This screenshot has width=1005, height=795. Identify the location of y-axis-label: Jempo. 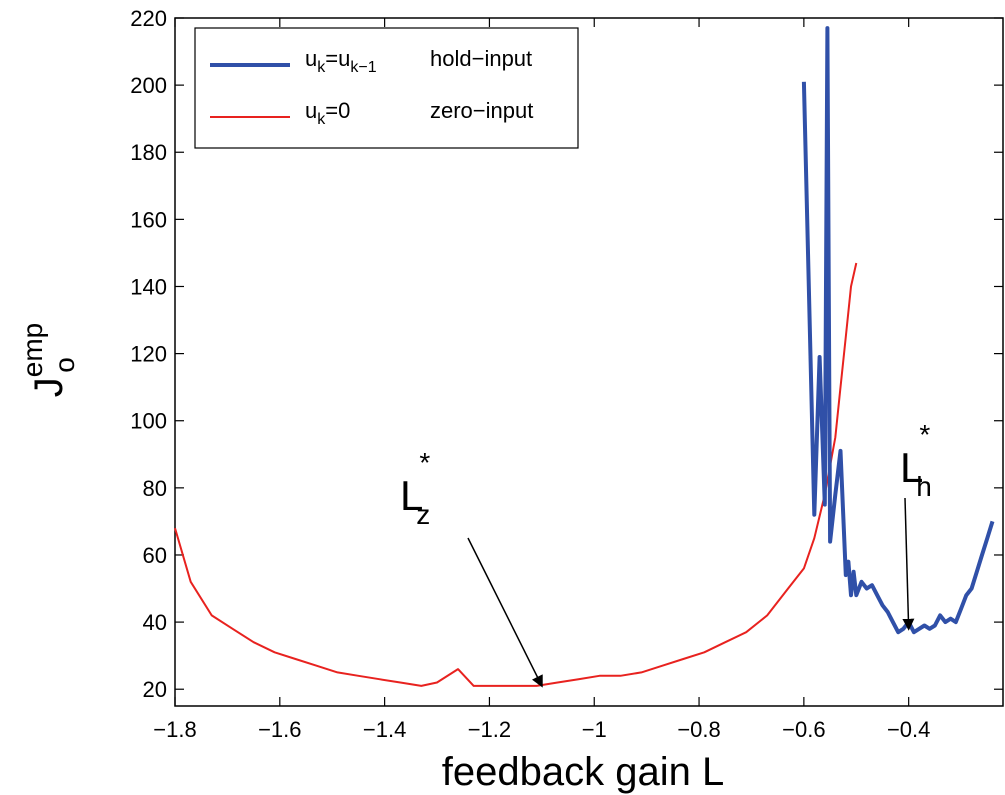
(48, 360).